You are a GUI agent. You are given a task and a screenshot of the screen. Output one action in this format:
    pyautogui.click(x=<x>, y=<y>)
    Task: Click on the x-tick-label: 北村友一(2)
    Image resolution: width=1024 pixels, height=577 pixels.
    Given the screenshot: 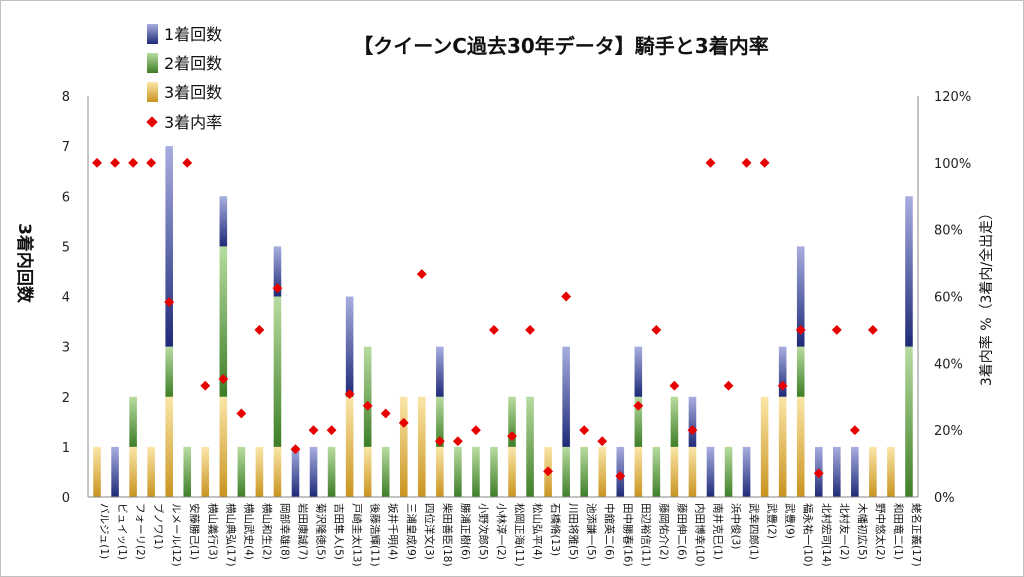 What is the action you would take?
    pyautogui.click(x=844, y=531)
    